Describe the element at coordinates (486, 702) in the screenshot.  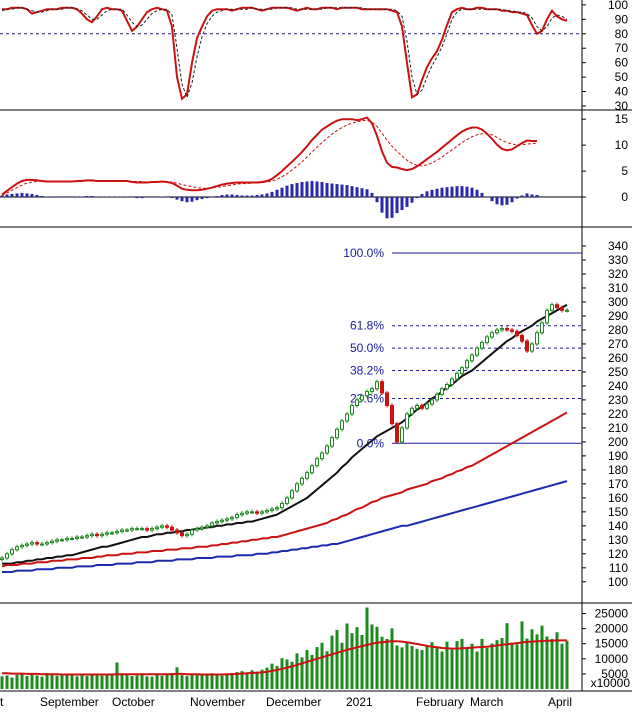
I see `x-tick-label: March` at that location.